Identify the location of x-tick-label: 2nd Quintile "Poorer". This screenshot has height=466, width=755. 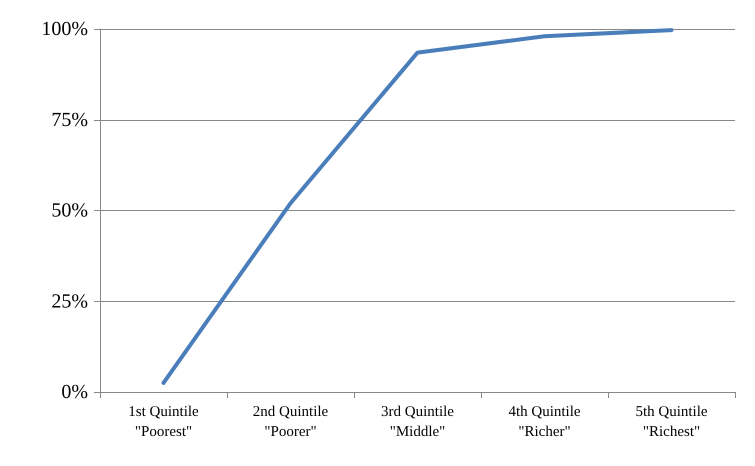
(290, 422).